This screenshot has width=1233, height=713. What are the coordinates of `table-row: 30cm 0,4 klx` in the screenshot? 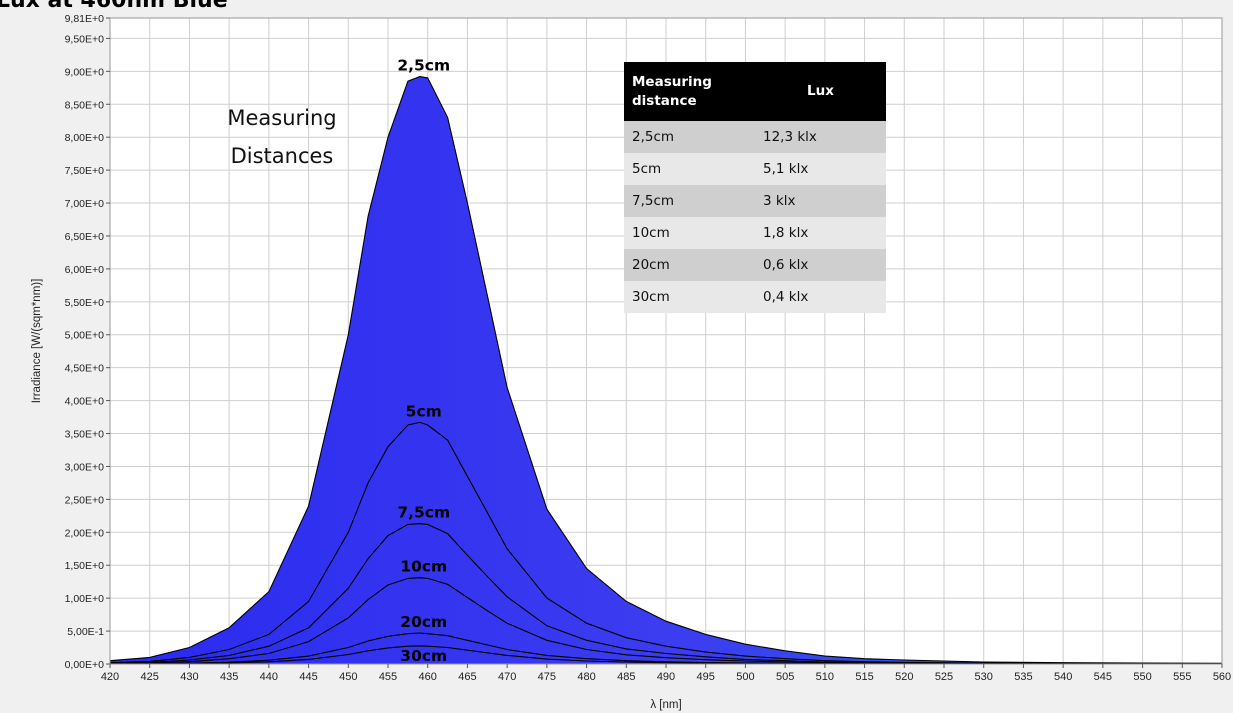 It's located at (755, 297).